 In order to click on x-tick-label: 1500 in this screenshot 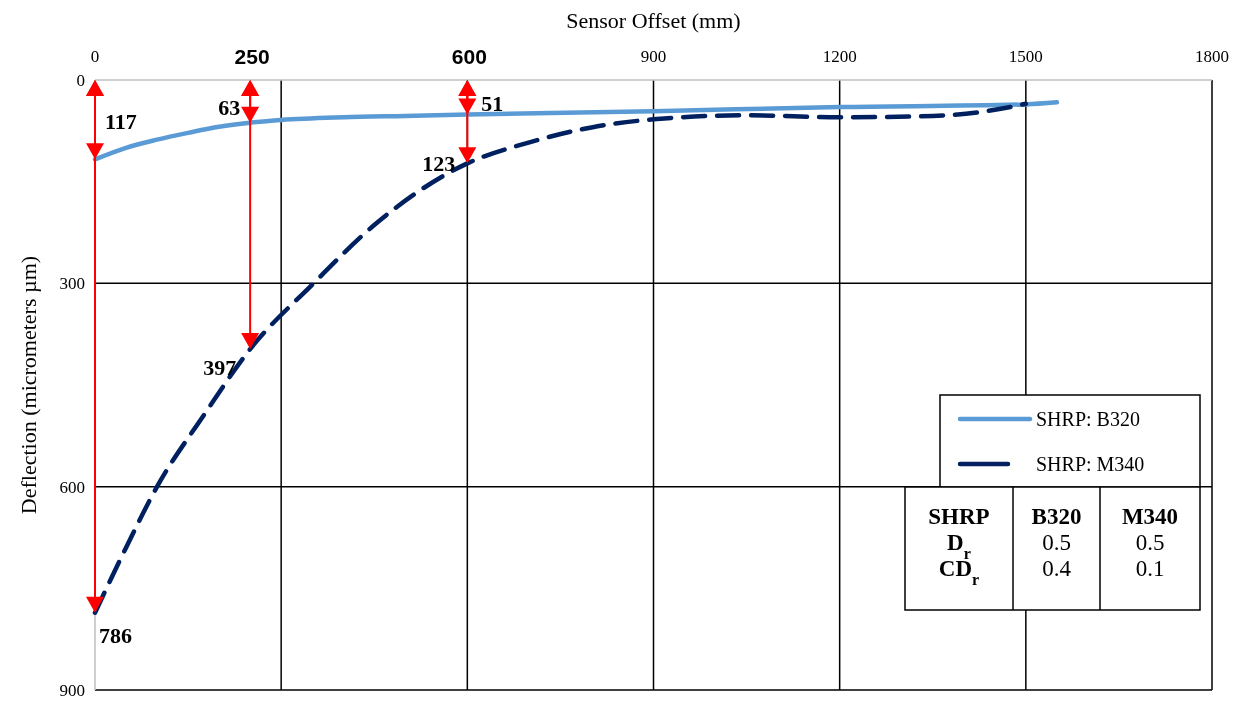, I will do `click(1025, 56)`.